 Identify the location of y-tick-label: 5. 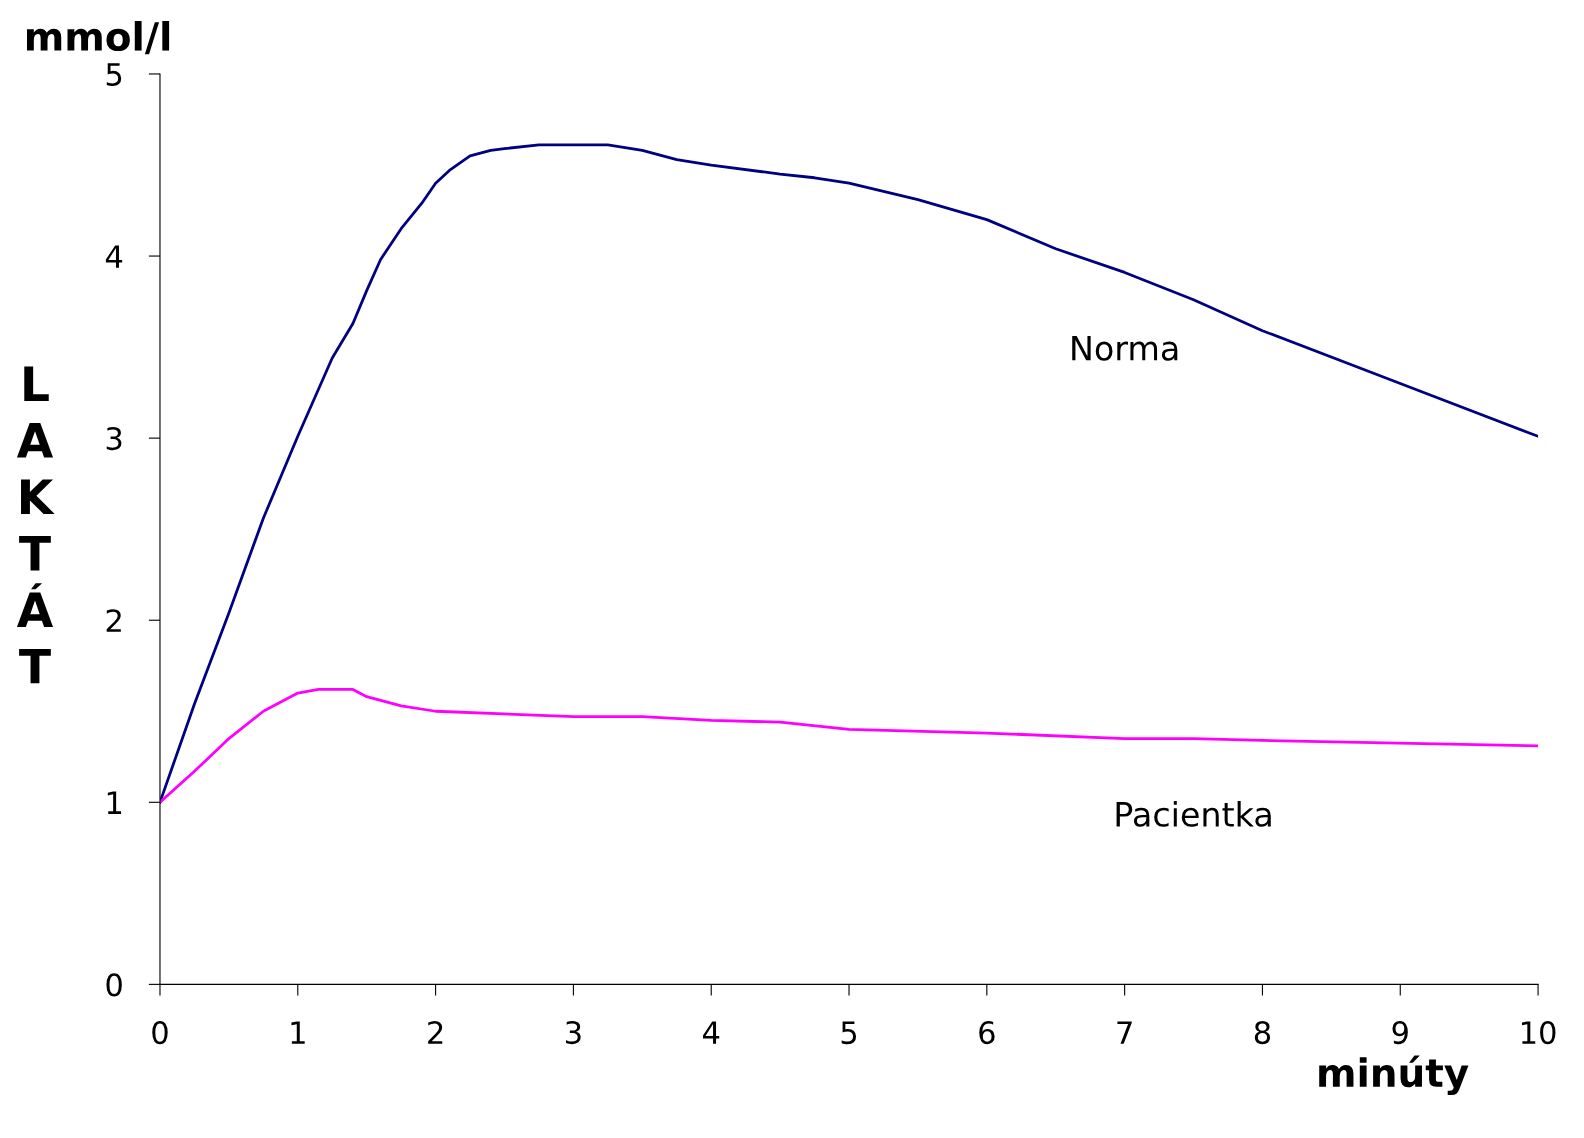
(114, 75).